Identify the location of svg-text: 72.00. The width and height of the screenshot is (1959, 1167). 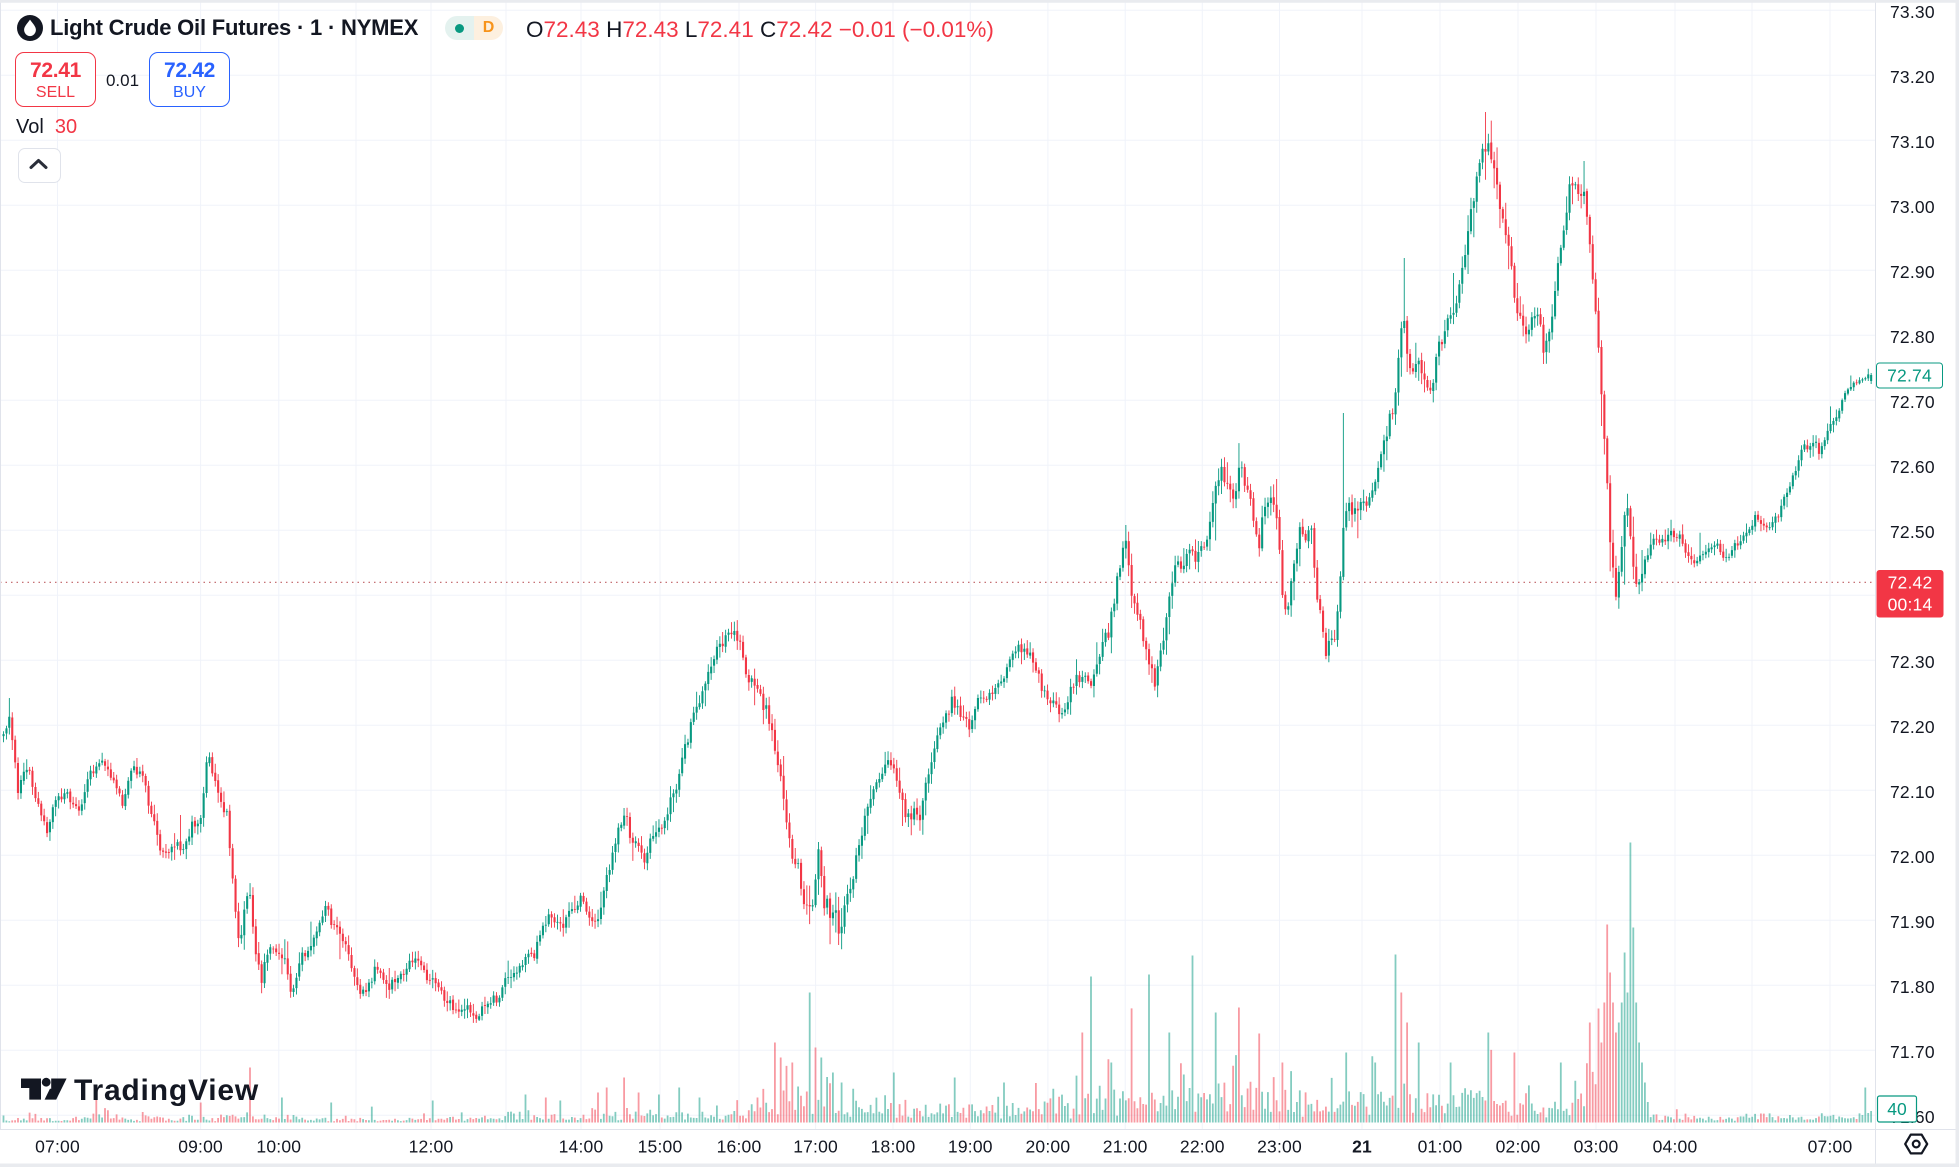
(1912, 857).